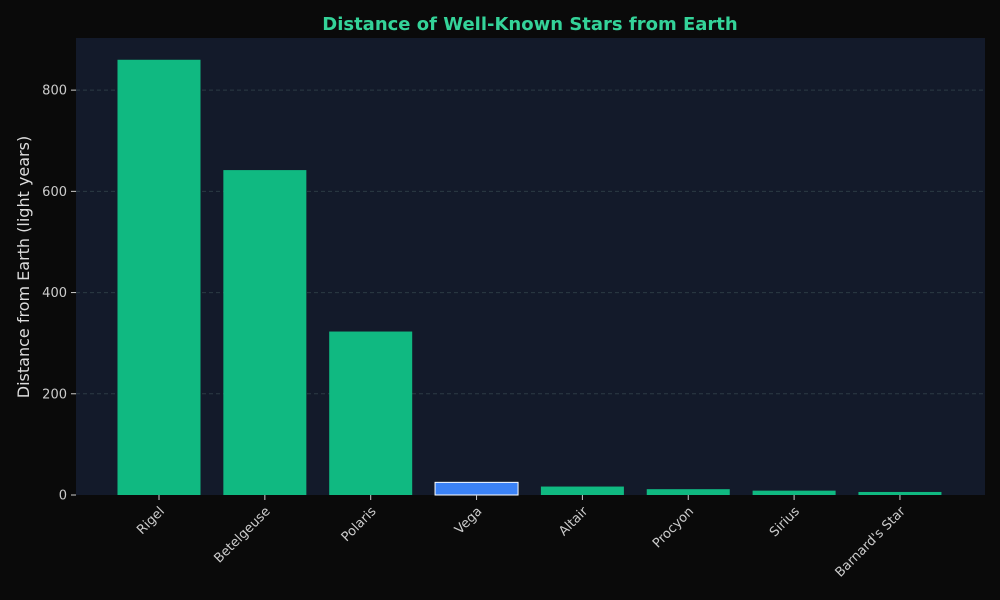 The height and width of the screenshot is (600, 1000). I want to click on chart-title: Distance of Well-Known Stars from Earth, so click(529, 24).